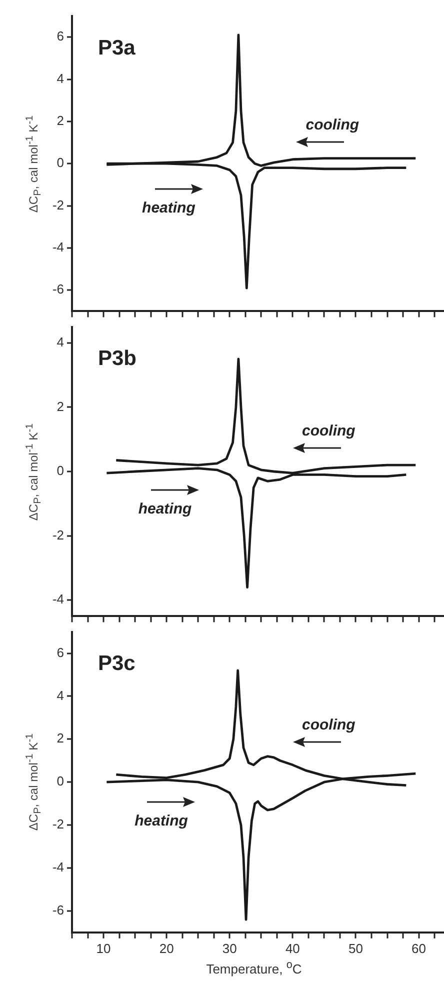 The width and height of the screenshot is (444, 984). Describe the element at coordinates (117, 358) in the screenshot. I see `text: P3b` at that location.